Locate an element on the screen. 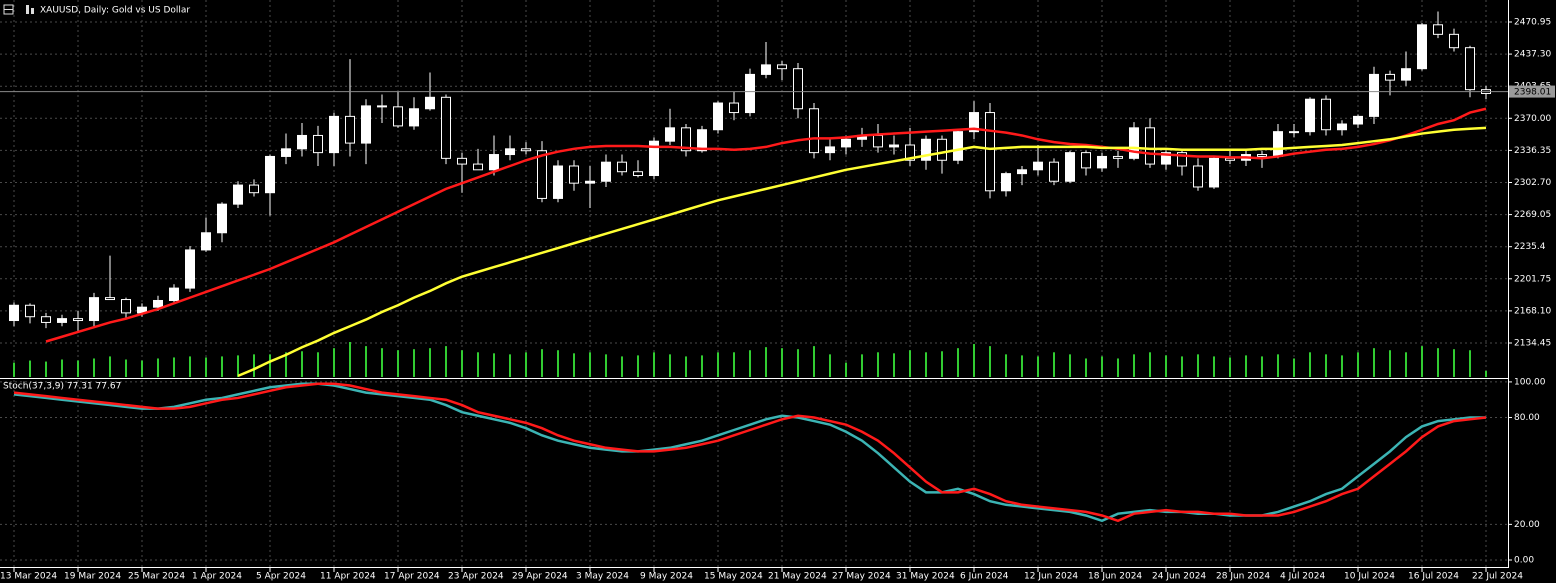 This screenshot has height=583, width=1556. y-tick-label: 2269.05 is located at coordinates (1532, 215).